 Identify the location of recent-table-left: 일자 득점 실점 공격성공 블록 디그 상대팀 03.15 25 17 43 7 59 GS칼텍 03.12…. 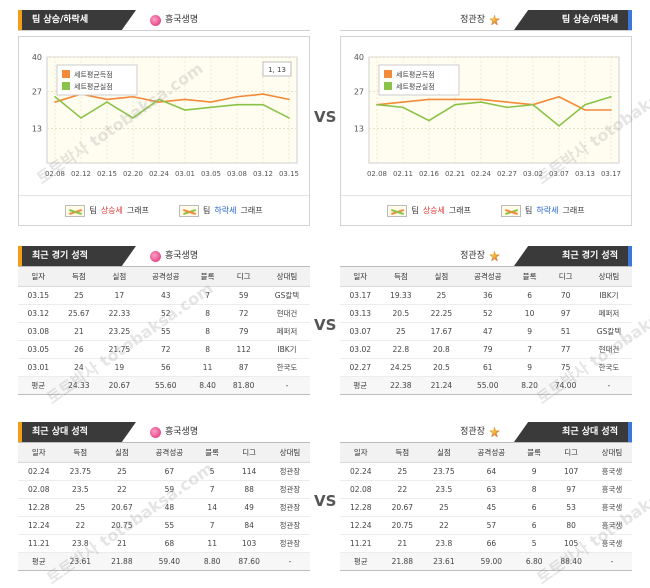
(164, 330).